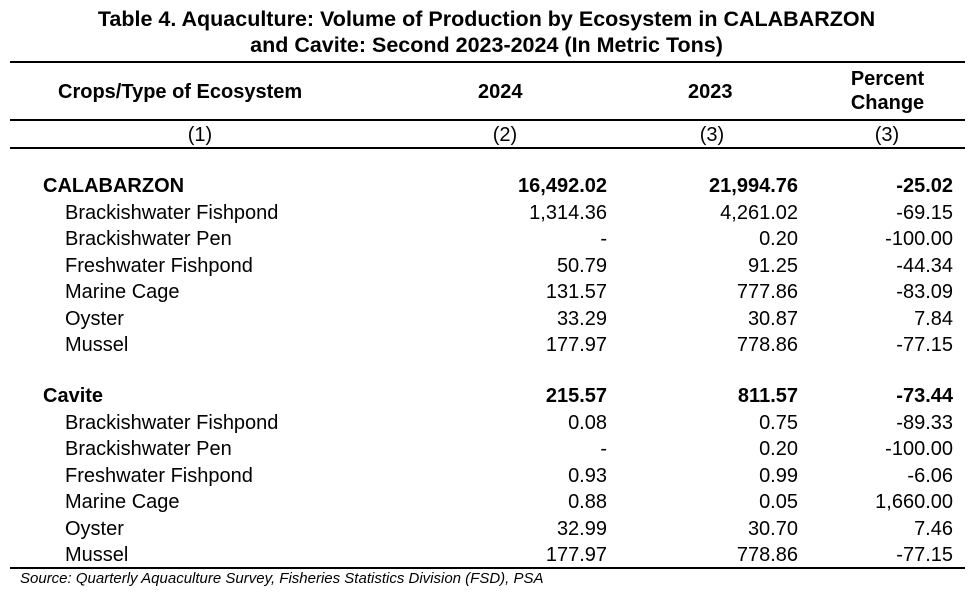  I want to click on cell-2023: 0.99, so click(778, 475).